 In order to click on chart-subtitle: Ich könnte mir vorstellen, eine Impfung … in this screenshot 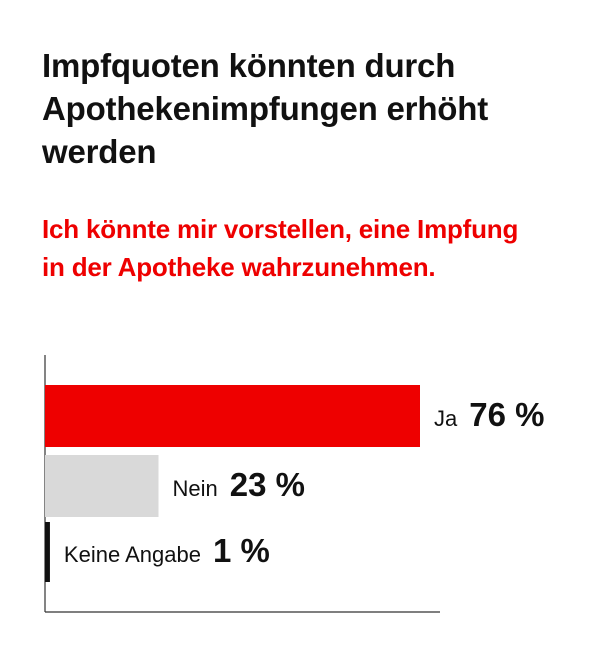, I will do `click(280, 248)`.